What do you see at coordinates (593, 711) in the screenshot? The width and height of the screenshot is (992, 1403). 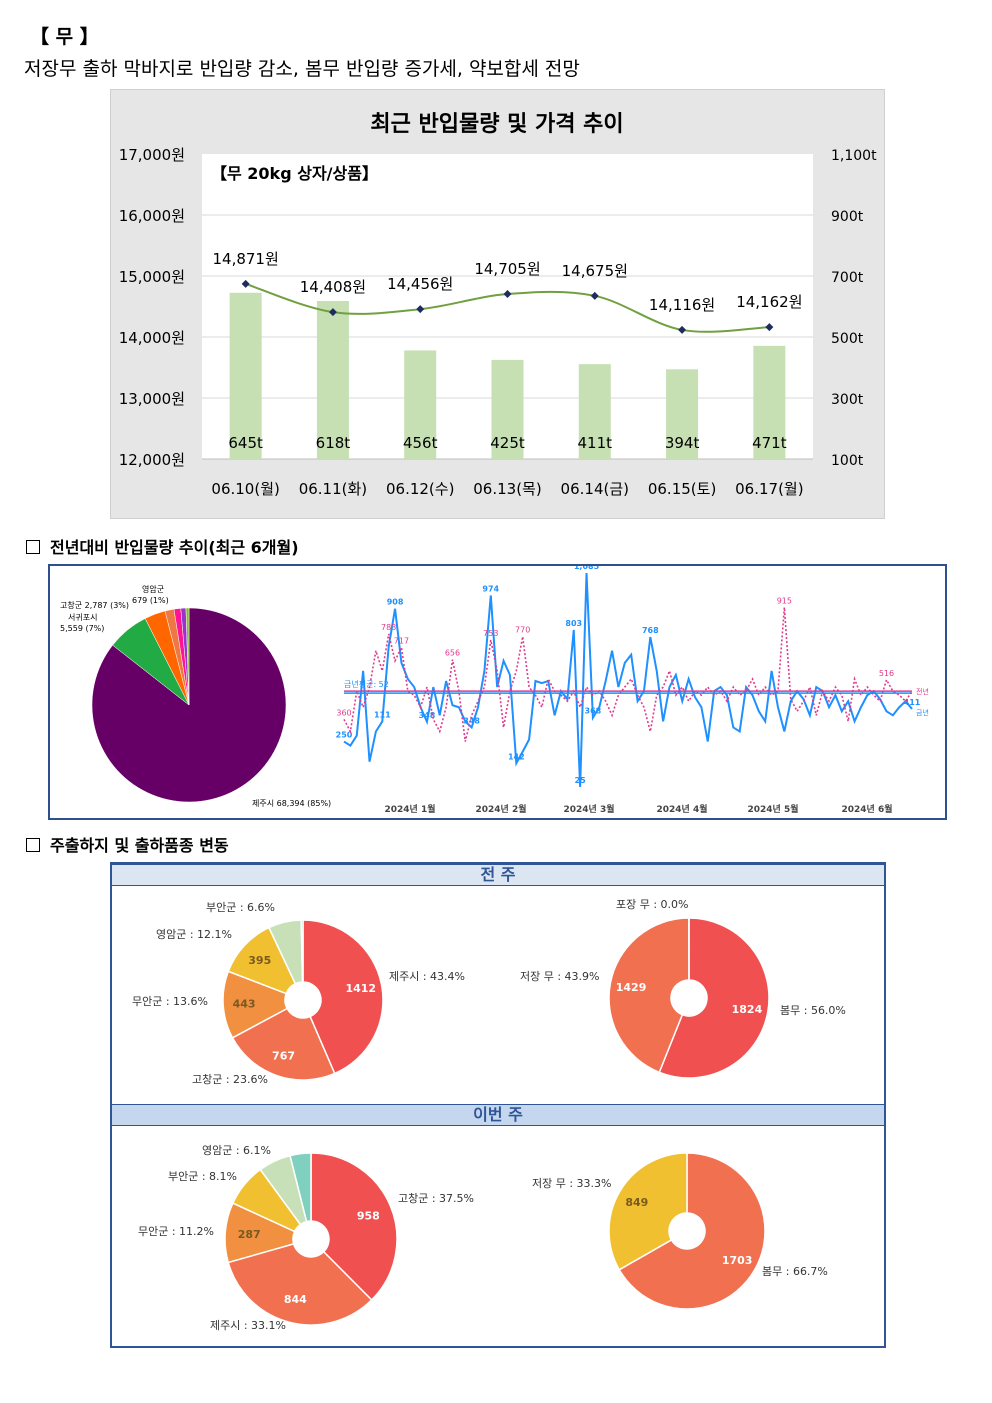 I see `trend-value-label: 368` at bounding box center [593, 711].